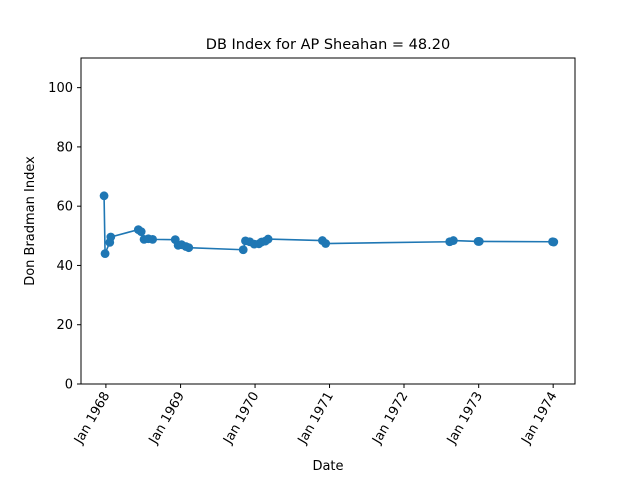 The width and height of the screenshot is (640, 484). What do you see at coordinates (64, 266) in the screenshot?
I see `y-tick-label: 40` at bounding box center [64, 266].